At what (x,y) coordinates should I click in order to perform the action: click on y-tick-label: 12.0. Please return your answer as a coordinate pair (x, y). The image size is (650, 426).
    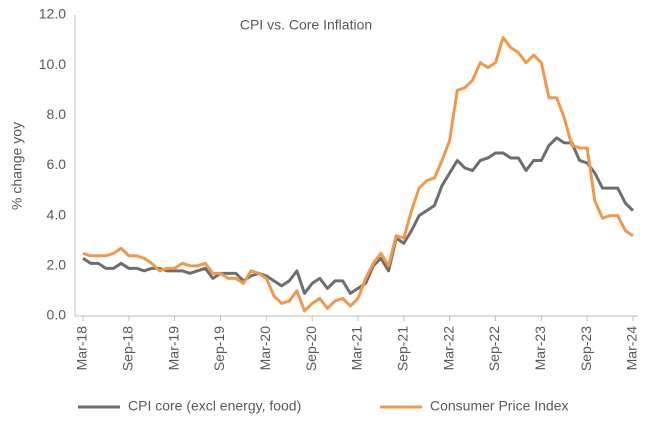
    Looking at the image, I should click on (52, 14).